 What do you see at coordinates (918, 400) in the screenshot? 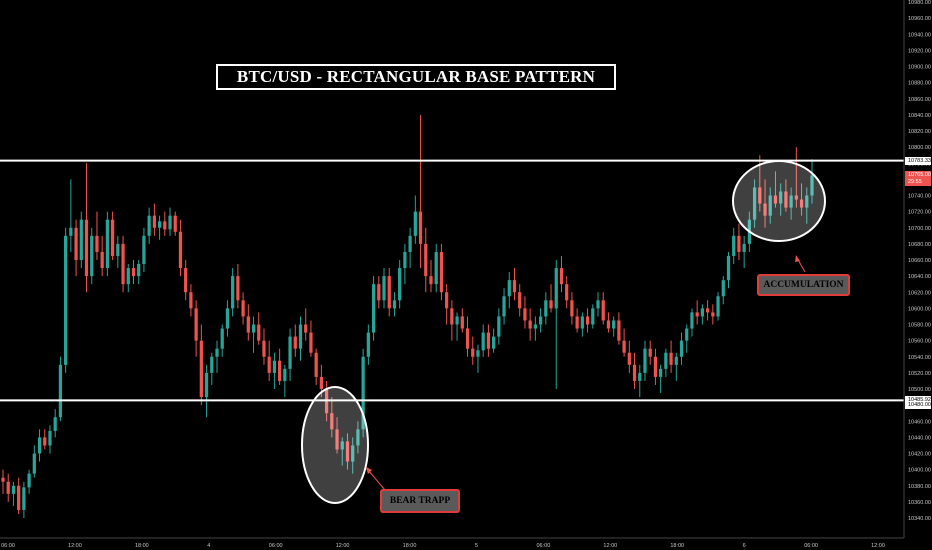
I see `price-badge: 10485.92` at bounding box center [918, 400].